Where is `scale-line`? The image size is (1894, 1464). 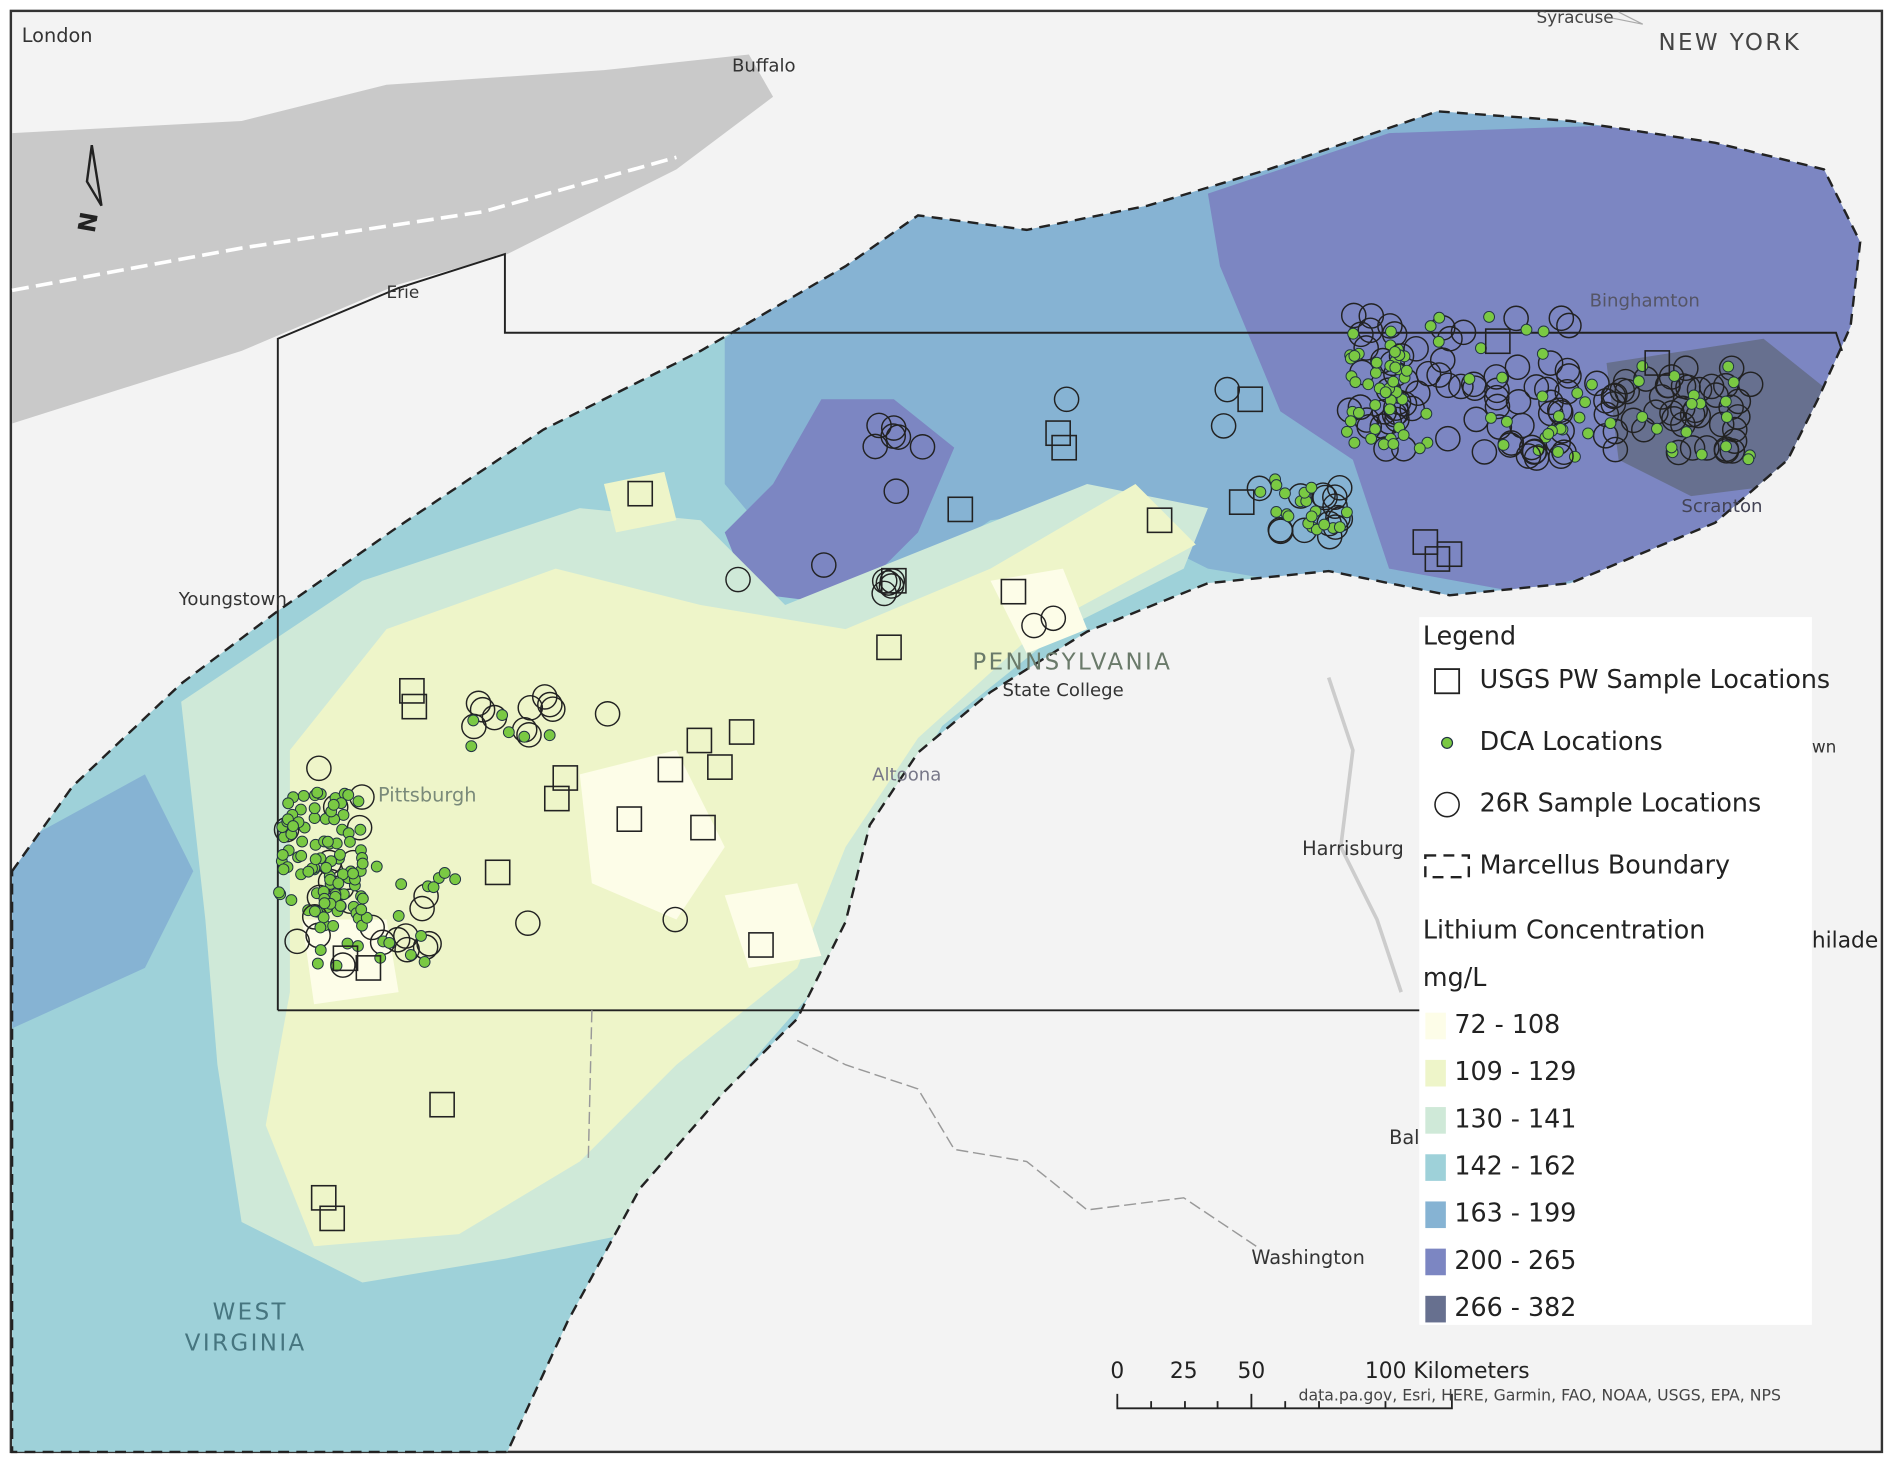 scale-line is located at coordinates (1284, 1401).